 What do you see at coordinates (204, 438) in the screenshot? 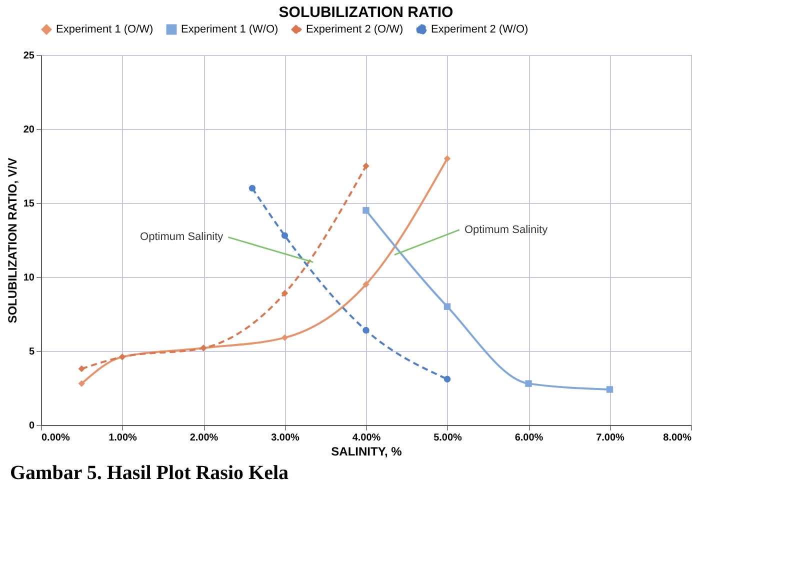
I see `x-tick-label: 2.00%` at bounding box center [204, 438].